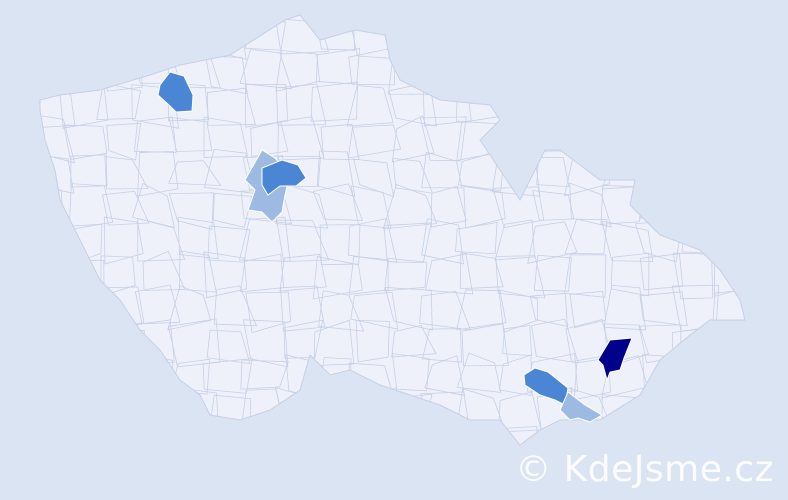 The image size is (788, 500). I want to click on district-highlight-light, so click(581, 407).